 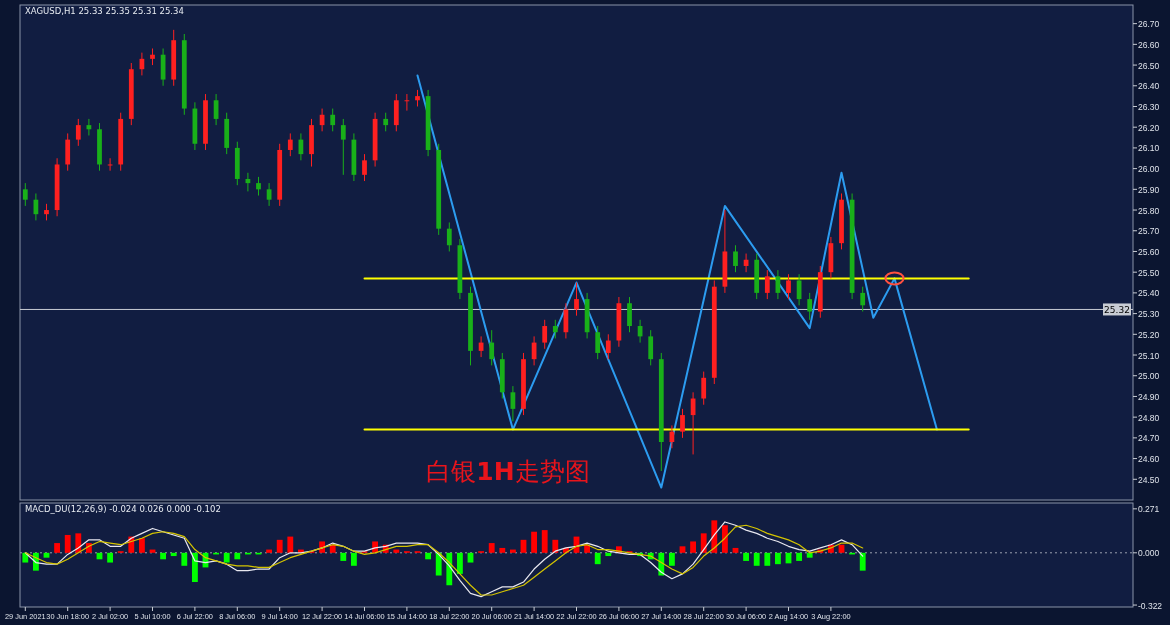 What do you see at coordinates (1149, 272) in the screenshot?
I see `y-tick-label: 25.50` at bounding box center [1149, 272].